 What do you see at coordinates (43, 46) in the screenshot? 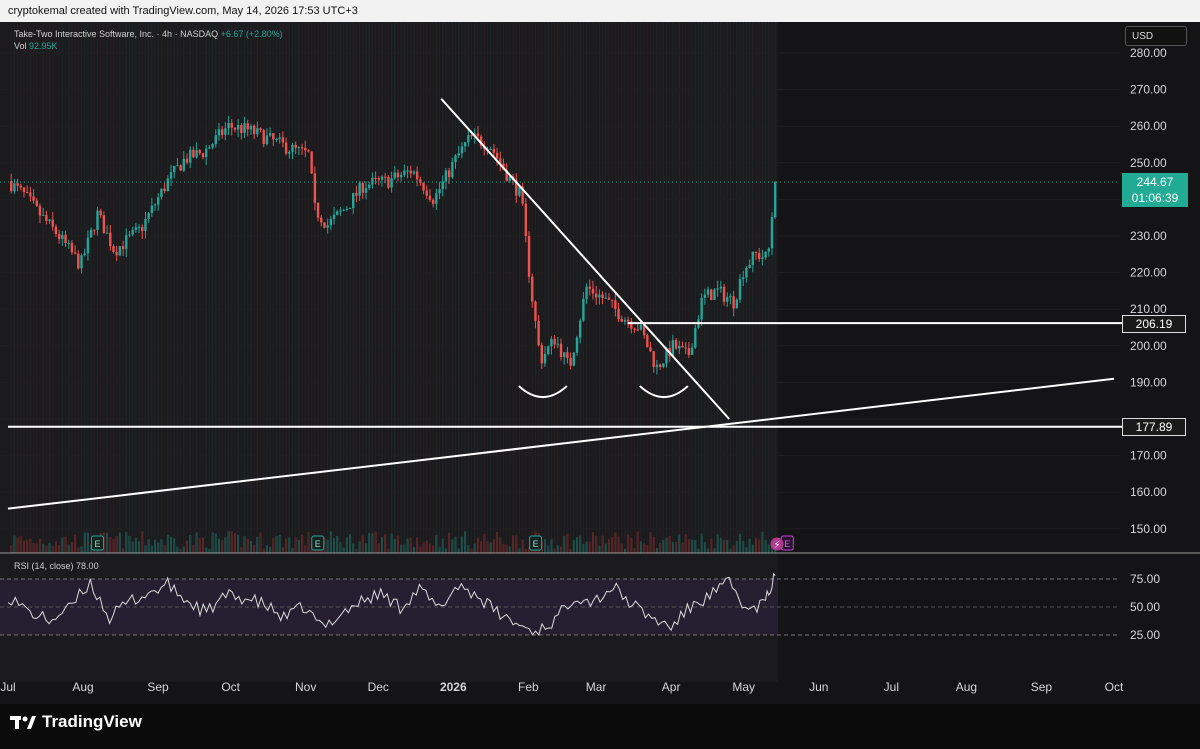
I see `volume-value: 92.95K` at bounding box center [43, 46].